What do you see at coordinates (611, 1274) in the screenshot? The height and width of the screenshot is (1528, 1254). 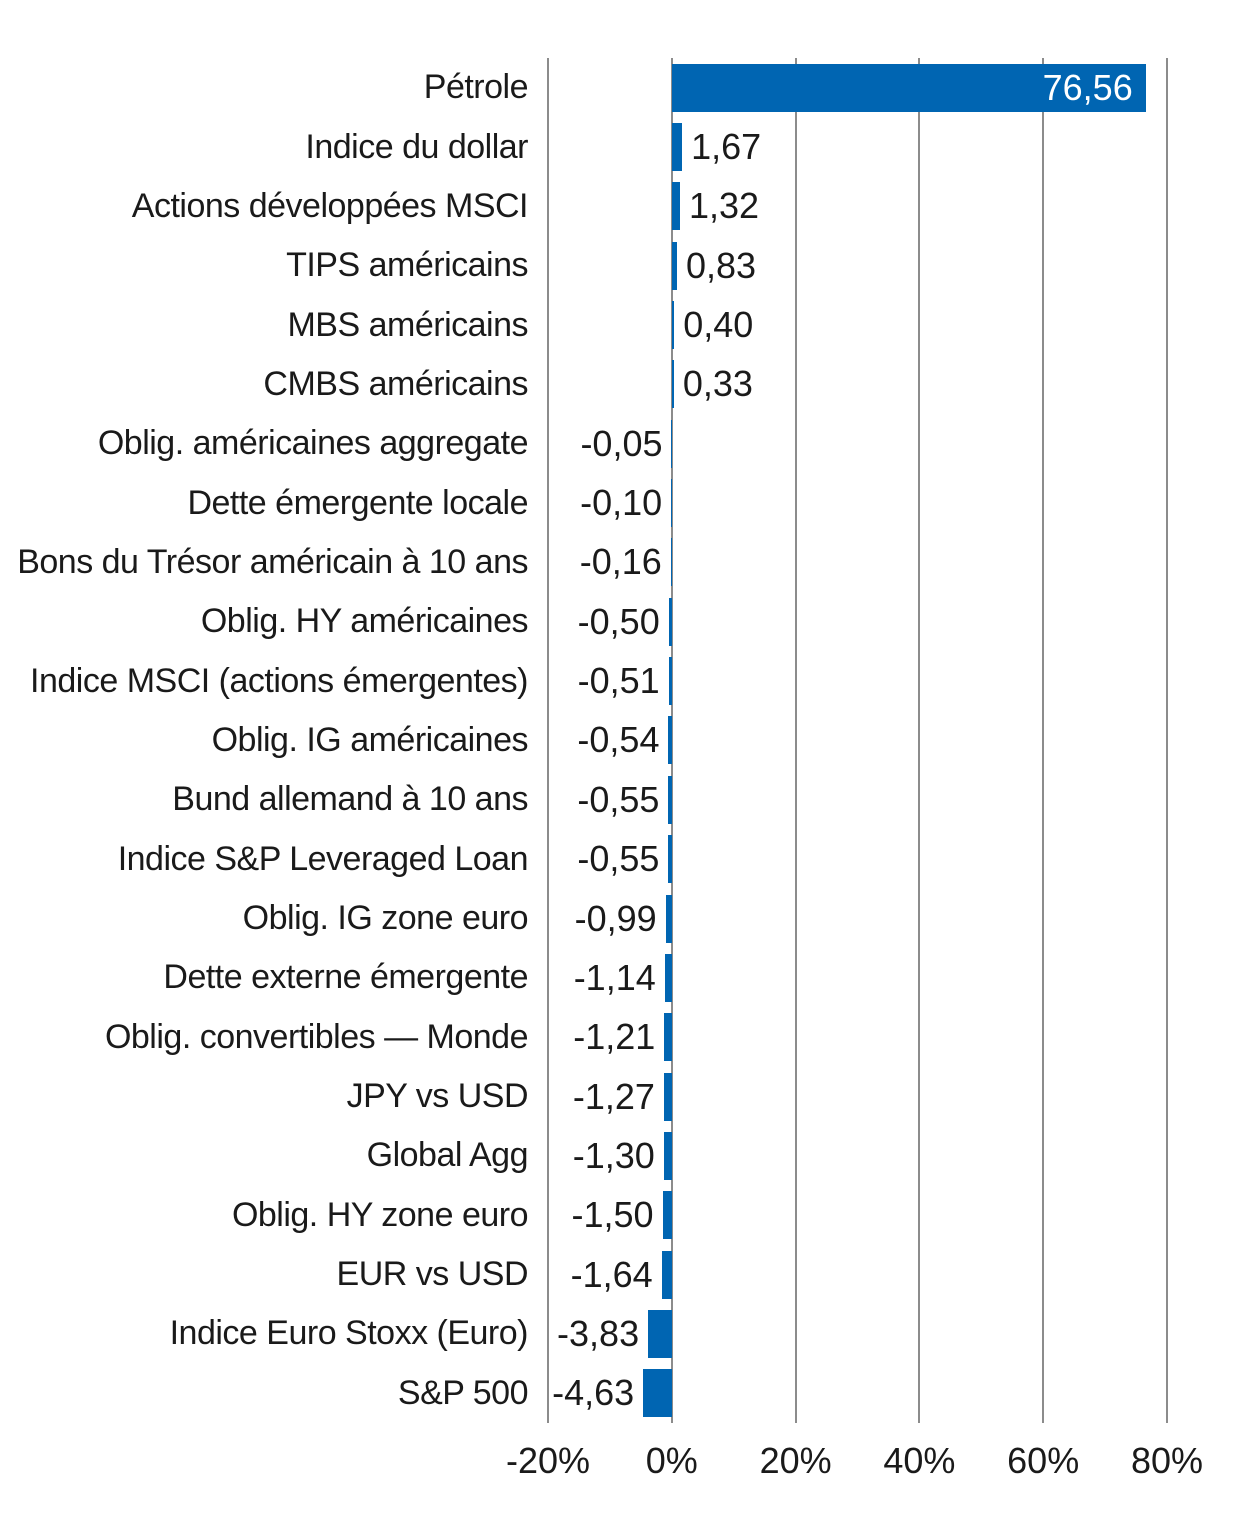 I see `value-label: -1,64` at bounding box center [611, 1274].